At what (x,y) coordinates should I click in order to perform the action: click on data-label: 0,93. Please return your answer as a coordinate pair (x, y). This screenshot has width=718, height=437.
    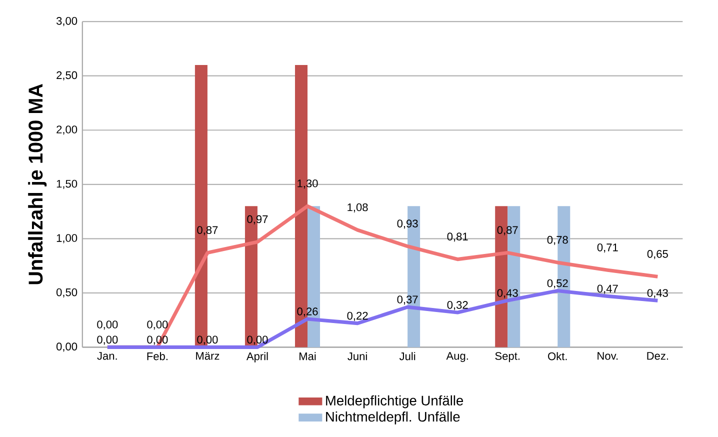
    Looking at the image, I should click on (407, 224).